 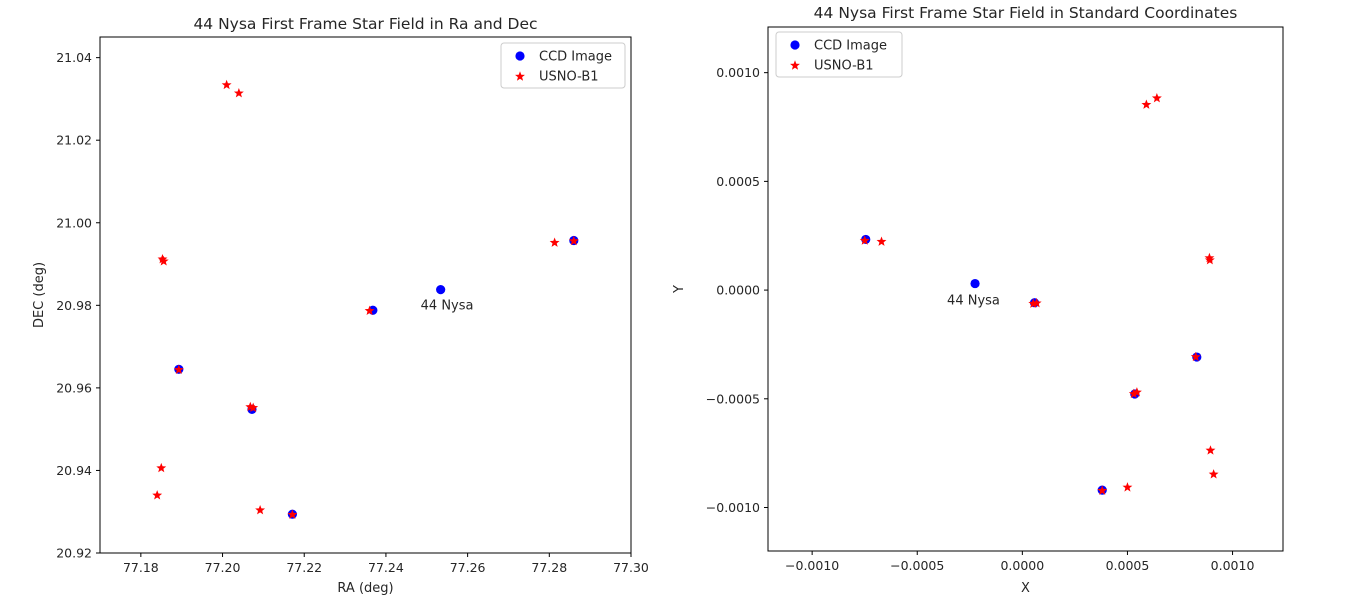 What do you see at coordinates (812, 565) in the screenshot?
I see `x-tick-label: −0.0010` at bounding box center [812, 565].